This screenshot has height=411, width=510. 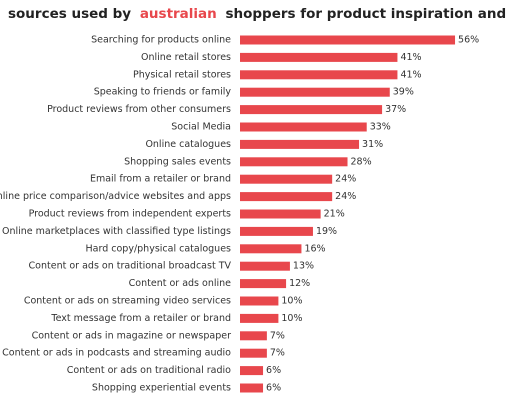 I want to click on value-label: 12%, so click(x=299, y=283).